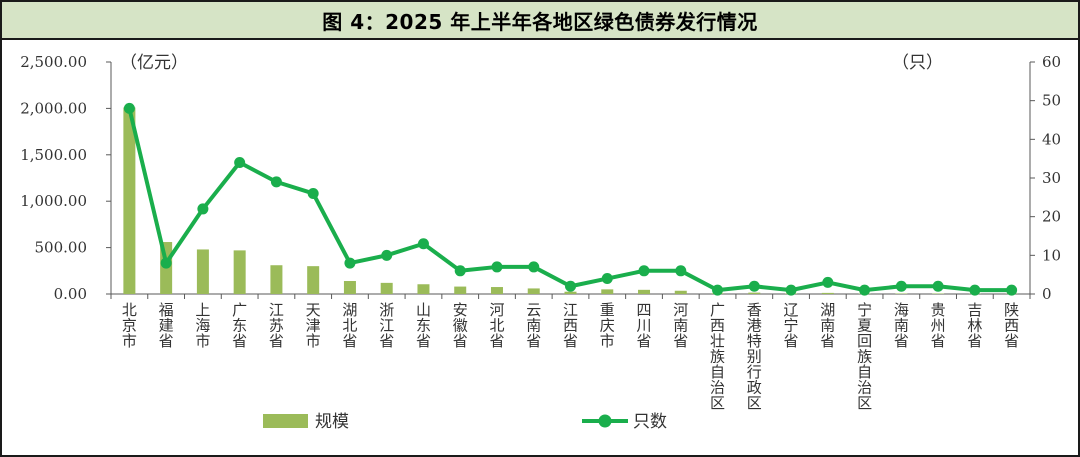 Image resolution: width=1080 pixels, height=457 pixels. What do you see at coordinates (285, 421) in the screenshot?
I see `legend-bar-swatch` at bounding box center [285, 421].